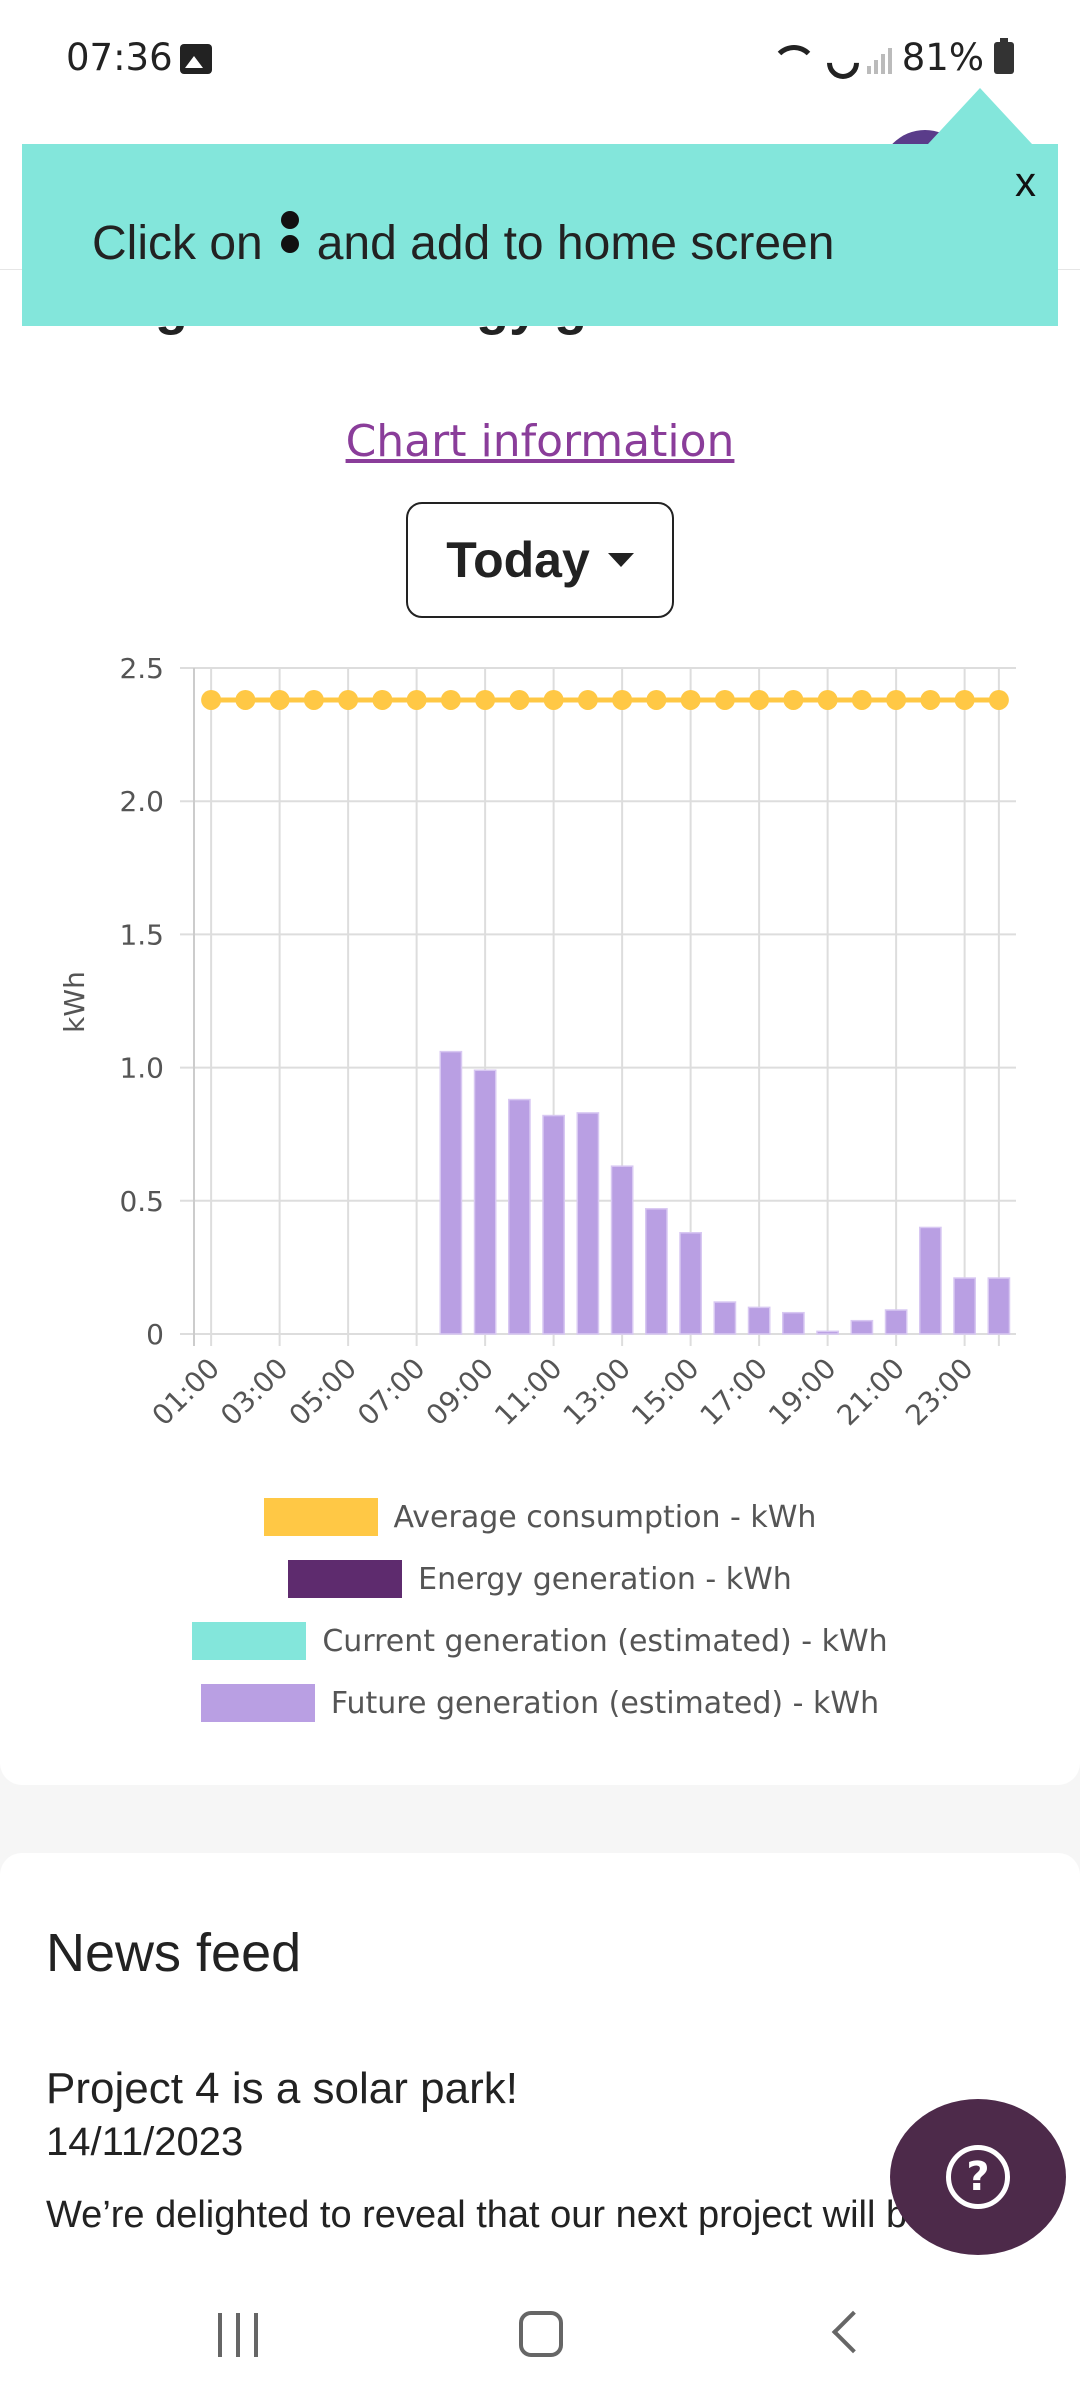 This screenshot has width=1080, height=2400. Describe the element at coordinates (249, 1641) in the screenshot. I see `legend-swatch-current` at that location.